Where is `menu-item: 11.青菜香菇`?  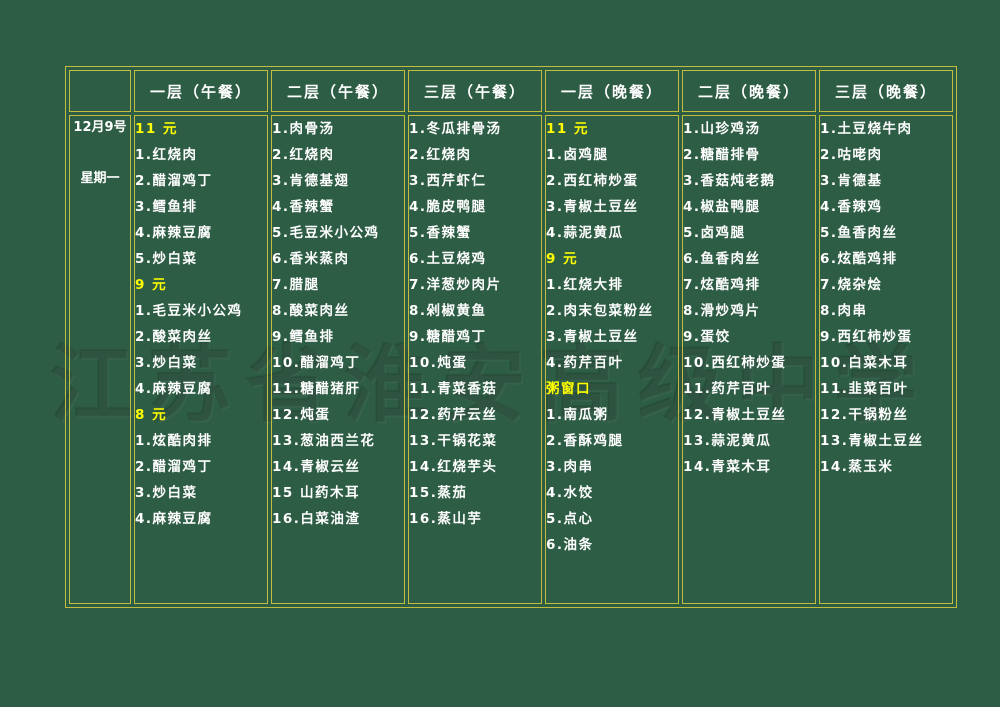 menu-item: 11.青菜香菇 is located at coordinates (453, 389).